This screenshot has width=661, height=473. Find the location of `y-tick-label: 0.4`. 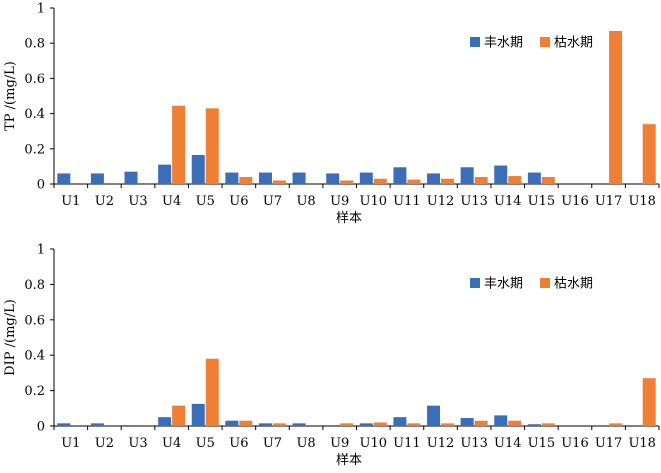

y-tick-label: 0.4 is located at coordinates (34, 114).